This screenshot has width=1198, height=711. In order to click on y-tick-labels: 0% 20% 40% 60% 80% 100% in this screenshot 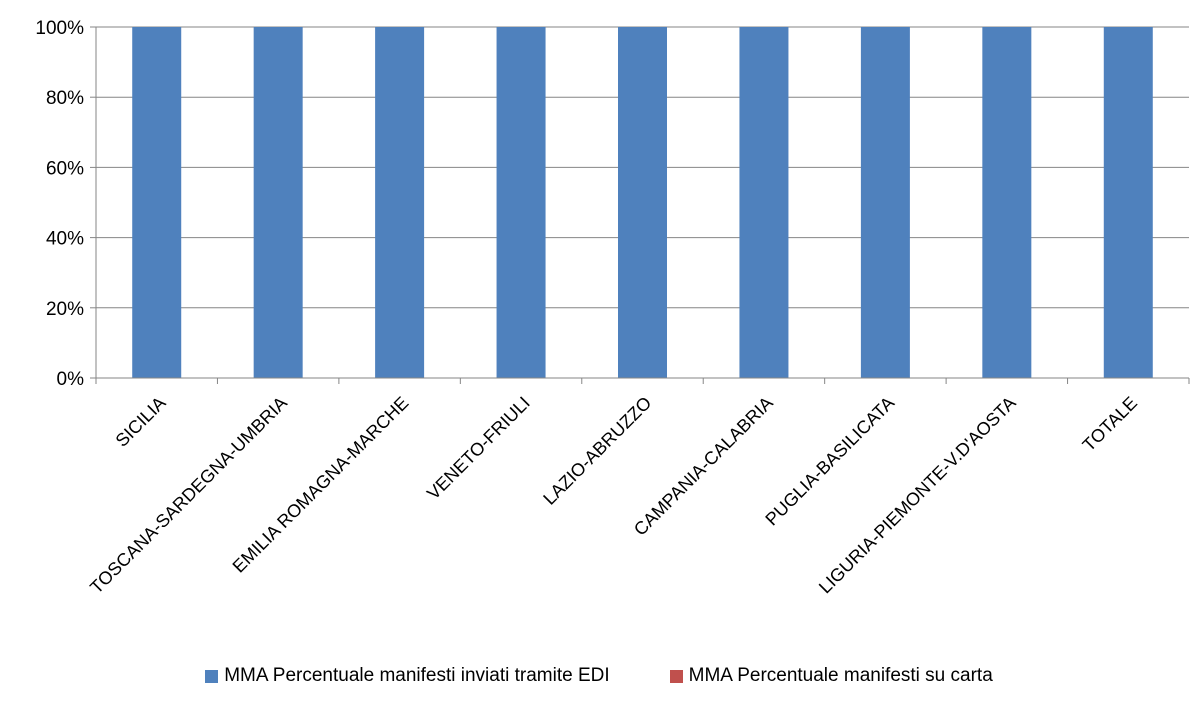, I will do `click(59, 204)`.